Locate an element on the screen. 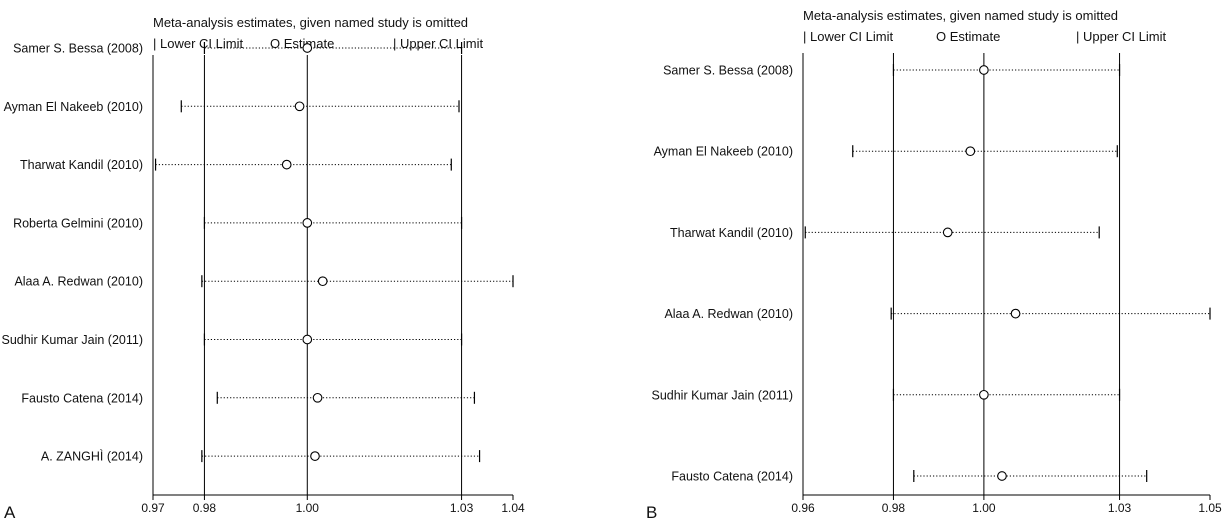 The width and height of the screenshot is (1226, 520). panel-b-x-tick-label: 1.03 is located at coordinates (1120, 508).